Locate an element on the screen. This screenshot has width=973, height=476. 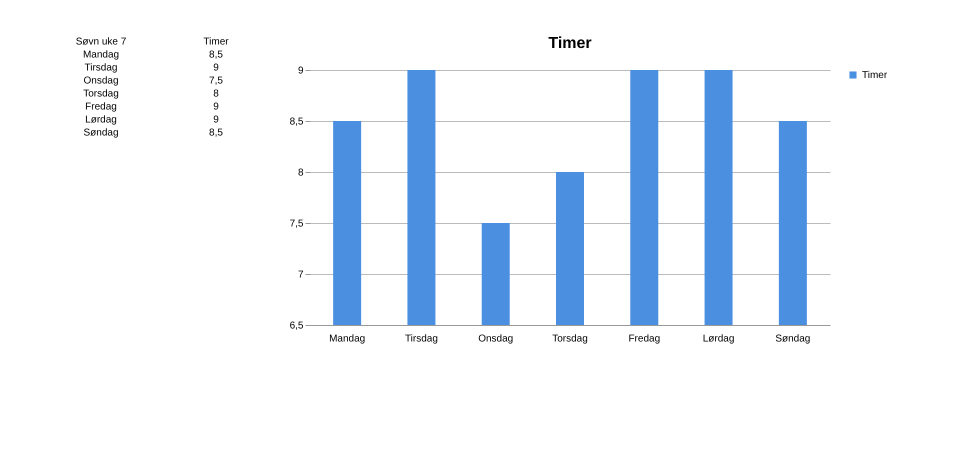
y-tick-label: 7,5 is located at coordinates (297, 224).